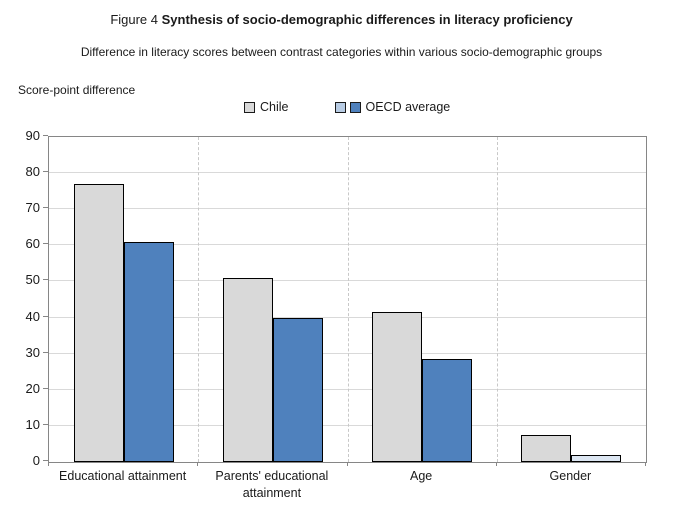 Image resolution: width=683 pixels, height=521 pixels. Describe the element at coordinates (447, 410) in the screenshot. I see `bar-oecd-average-age` at that location.